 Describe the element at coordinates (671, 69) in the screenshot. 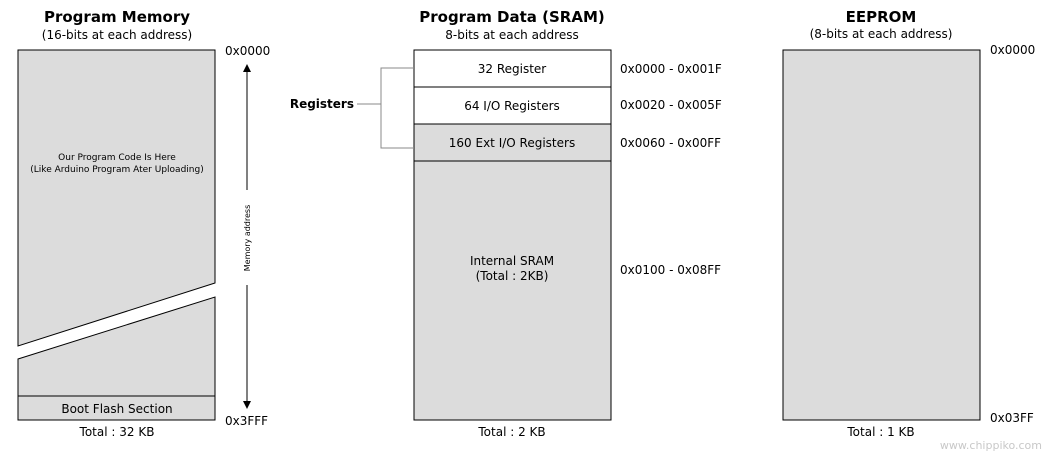

I see `register-range-1: 0x0000 - 0x001F` at that location.